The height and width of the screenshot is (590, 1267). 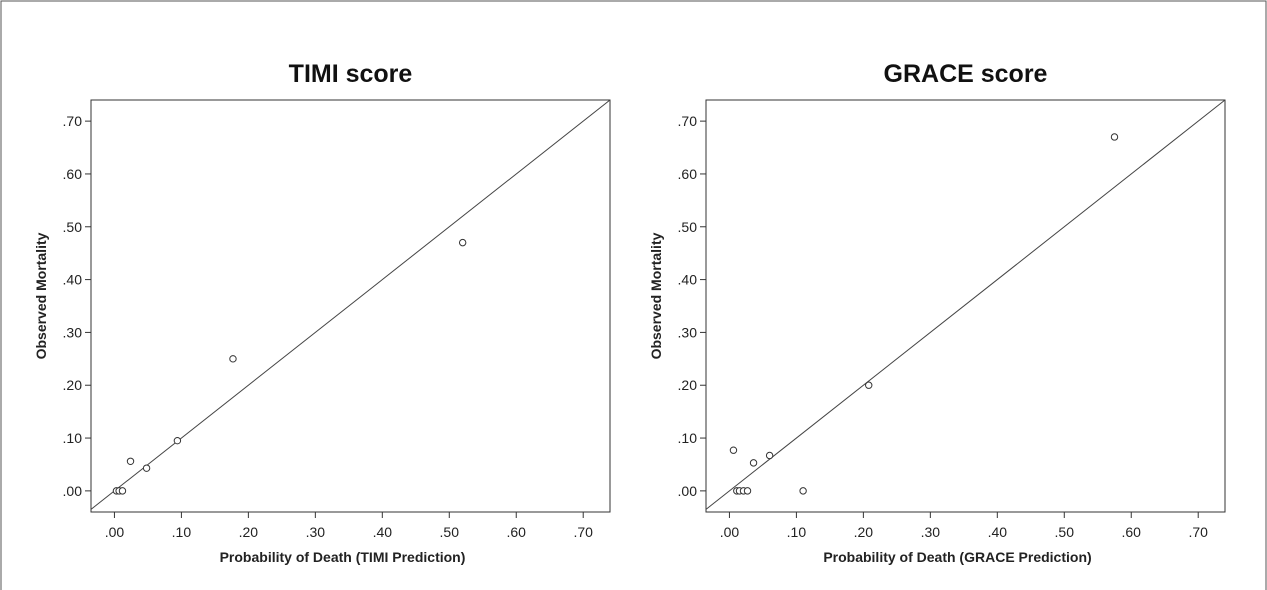 I want to click on x-axis-label-grace: Probability of Death (GRACE Prediction), so click(x=957, y=557).